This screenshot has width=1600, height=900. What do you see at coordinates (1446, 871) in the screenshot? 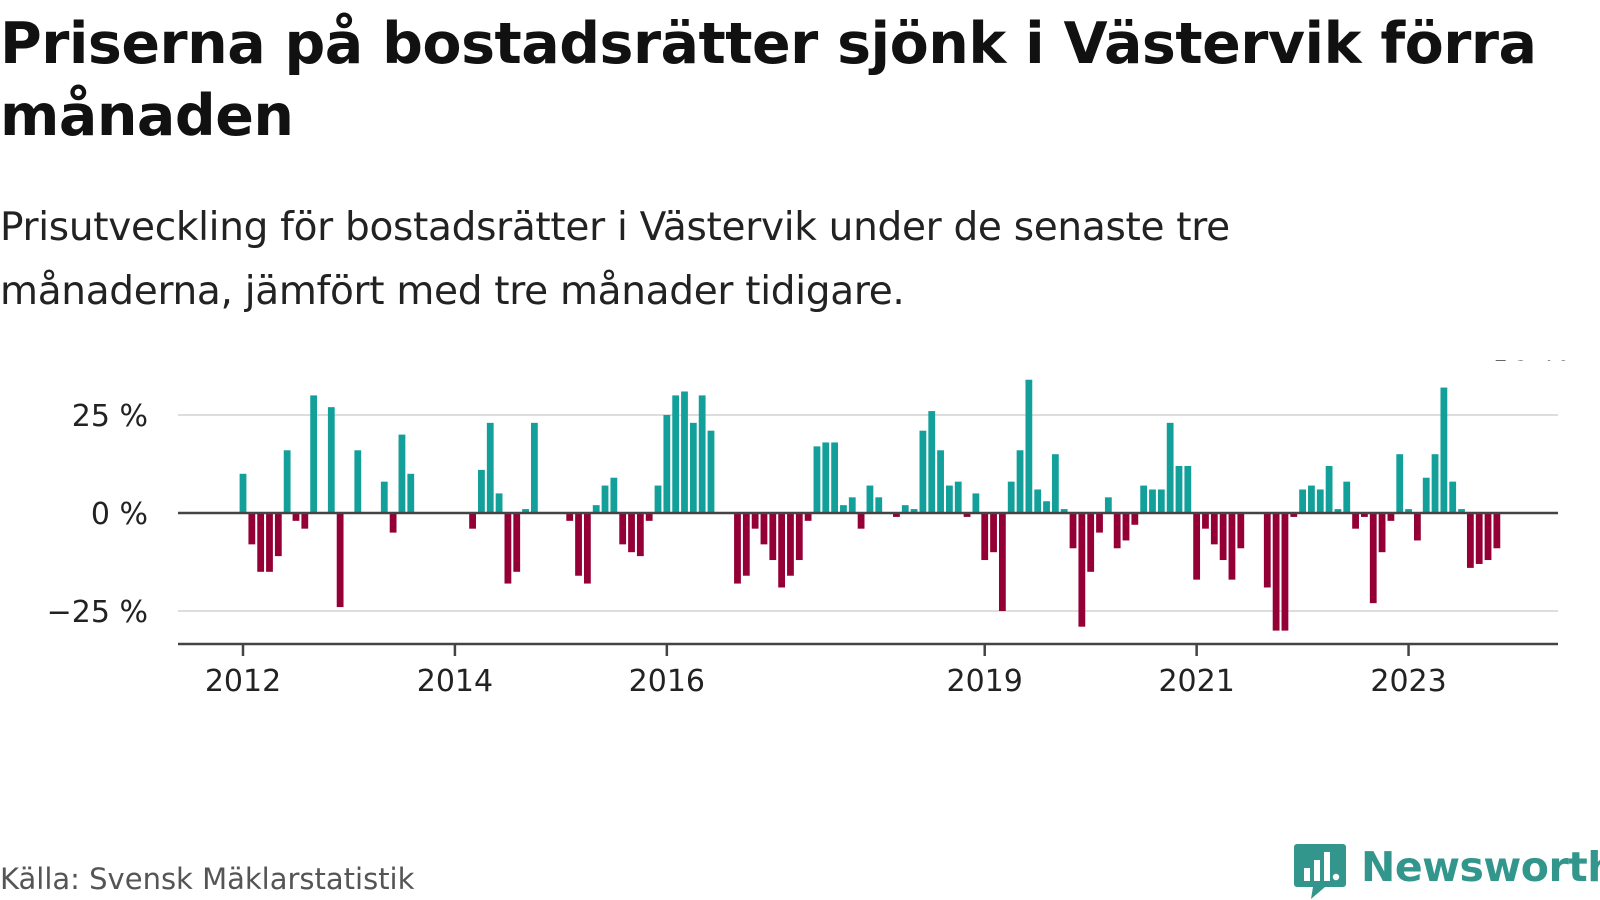
I see `brand-logo: Newsworthy` at bounding box center [1446, 871].